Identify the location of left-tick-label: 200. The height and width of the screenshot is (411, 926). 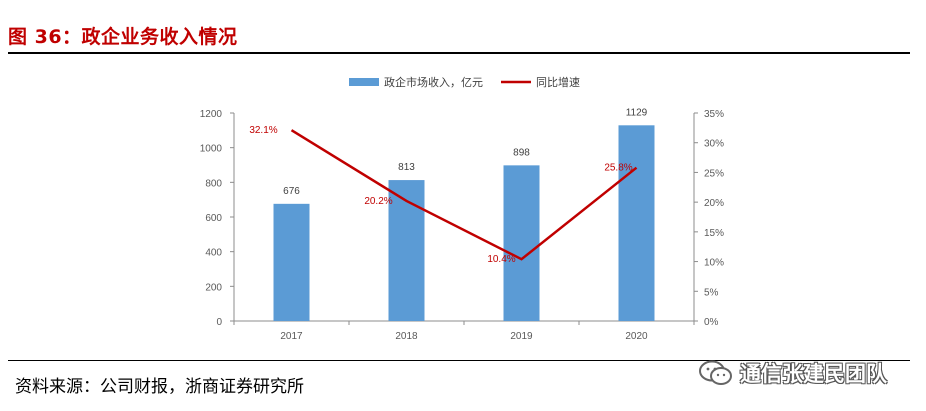
(213, 287).